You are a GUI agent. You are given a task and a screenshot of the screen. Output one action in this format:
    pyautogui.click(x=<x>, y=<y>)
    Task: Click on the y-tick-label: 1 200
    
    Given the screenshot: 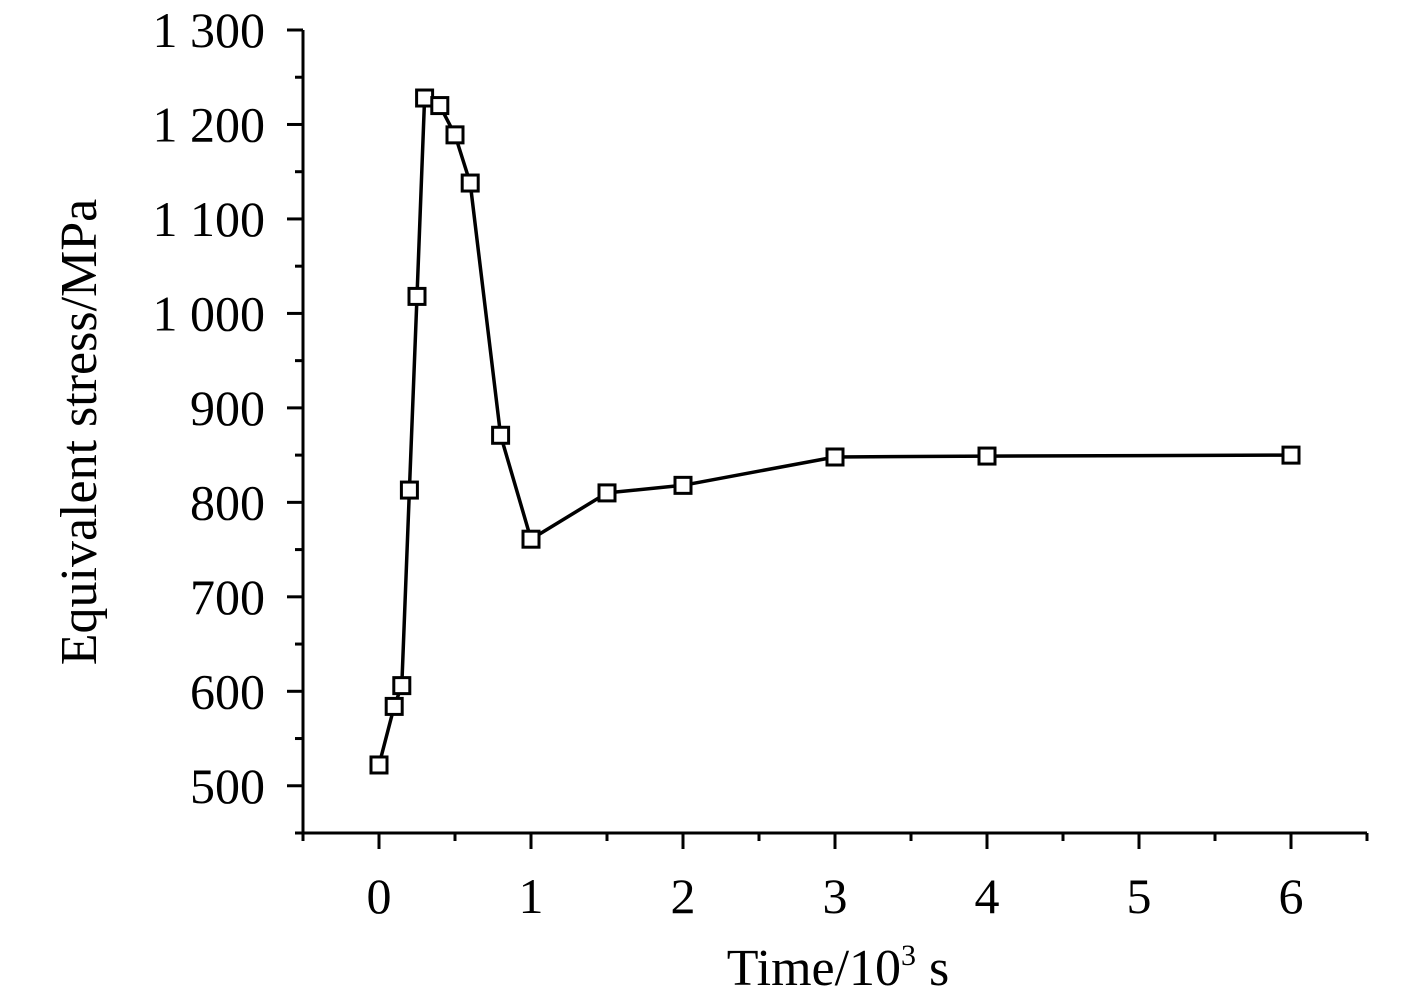 What is the action you would take?
    pyautogui.click(x=209, y=124)
    